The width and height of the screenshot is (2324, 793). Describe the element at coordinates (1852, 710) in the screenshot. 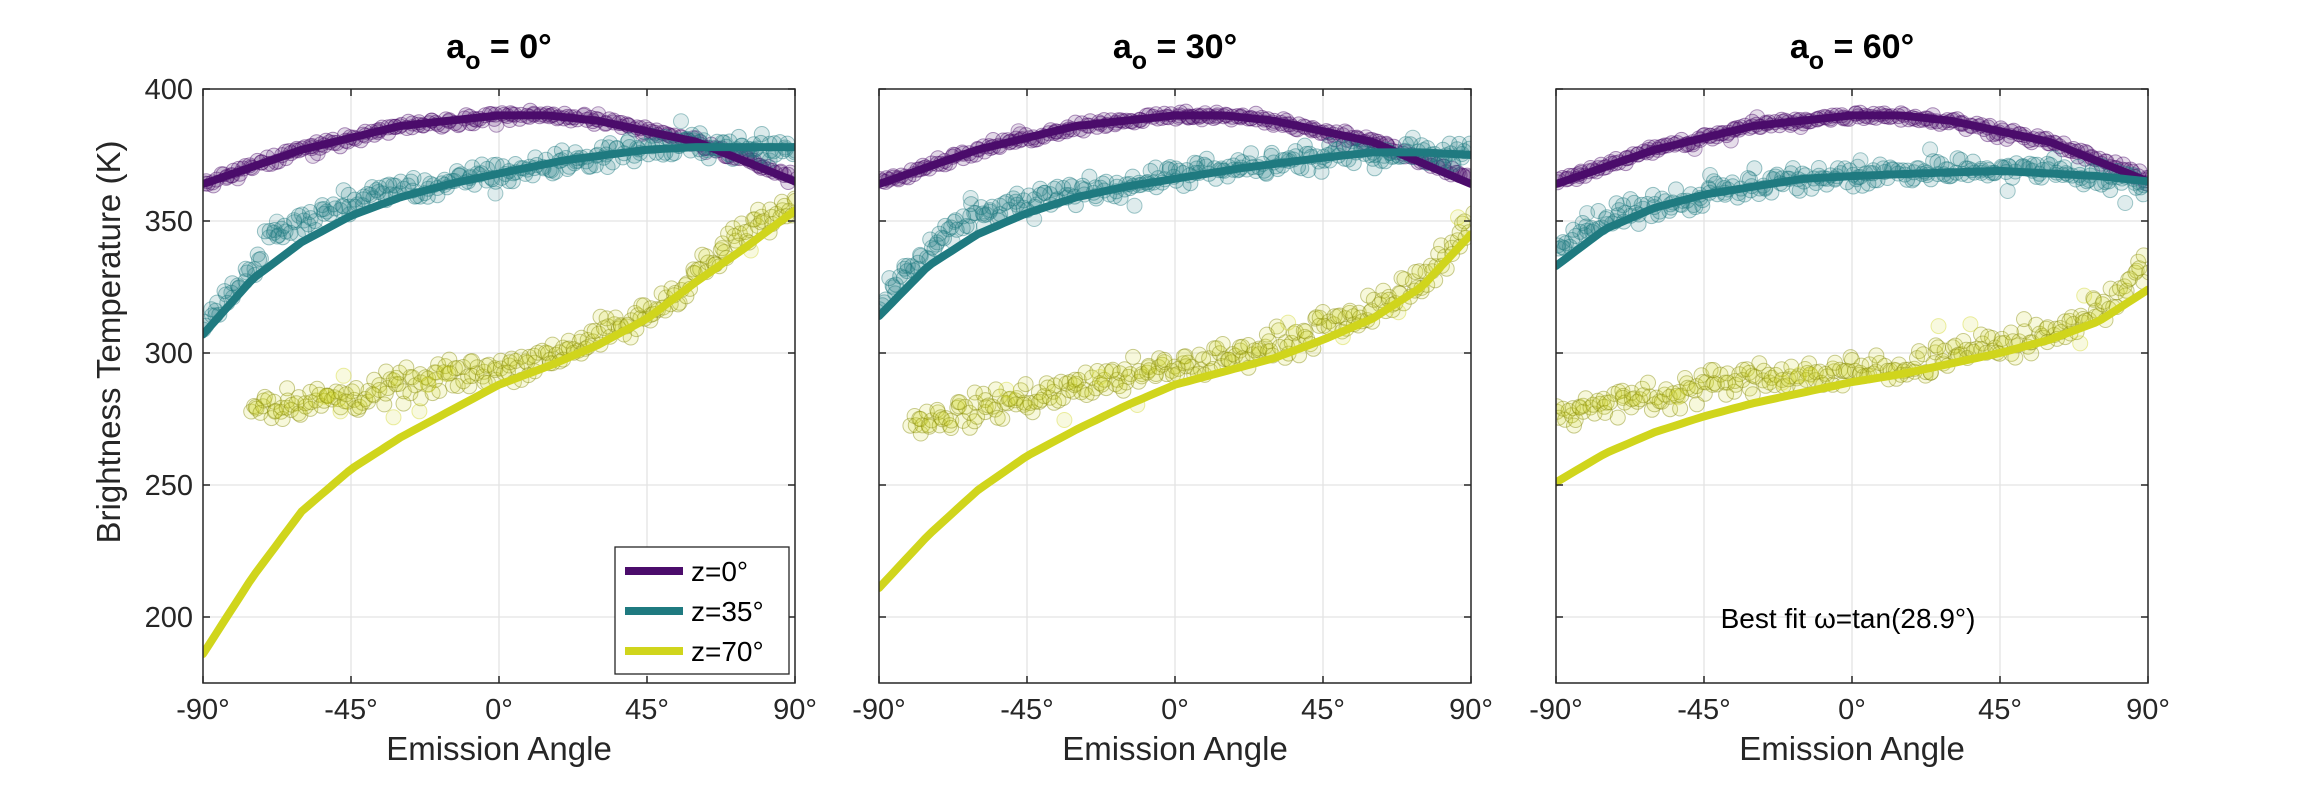

I see `x-tick-label: 0°` at that location.